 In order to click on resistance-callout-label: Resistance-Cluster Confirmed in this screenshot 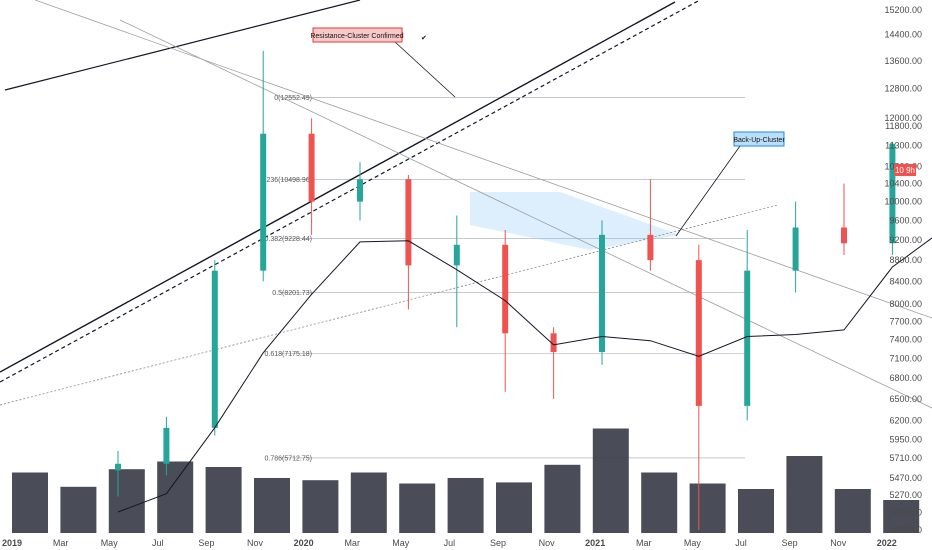, I will do `click(356, 36)`.